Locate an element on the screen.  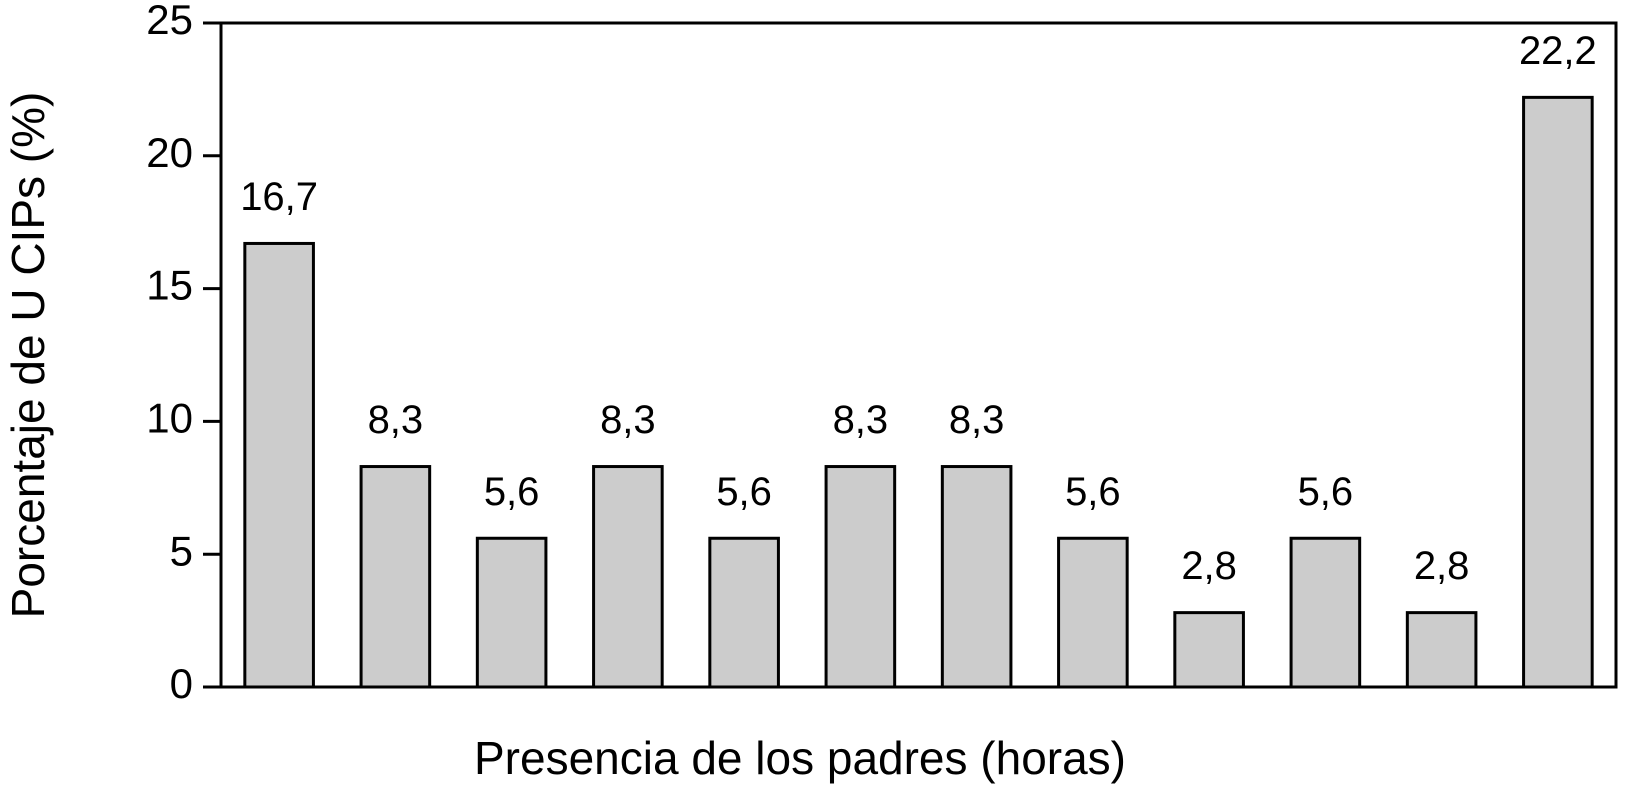
value-label: 16,7 is located at coordinates (279, 197).